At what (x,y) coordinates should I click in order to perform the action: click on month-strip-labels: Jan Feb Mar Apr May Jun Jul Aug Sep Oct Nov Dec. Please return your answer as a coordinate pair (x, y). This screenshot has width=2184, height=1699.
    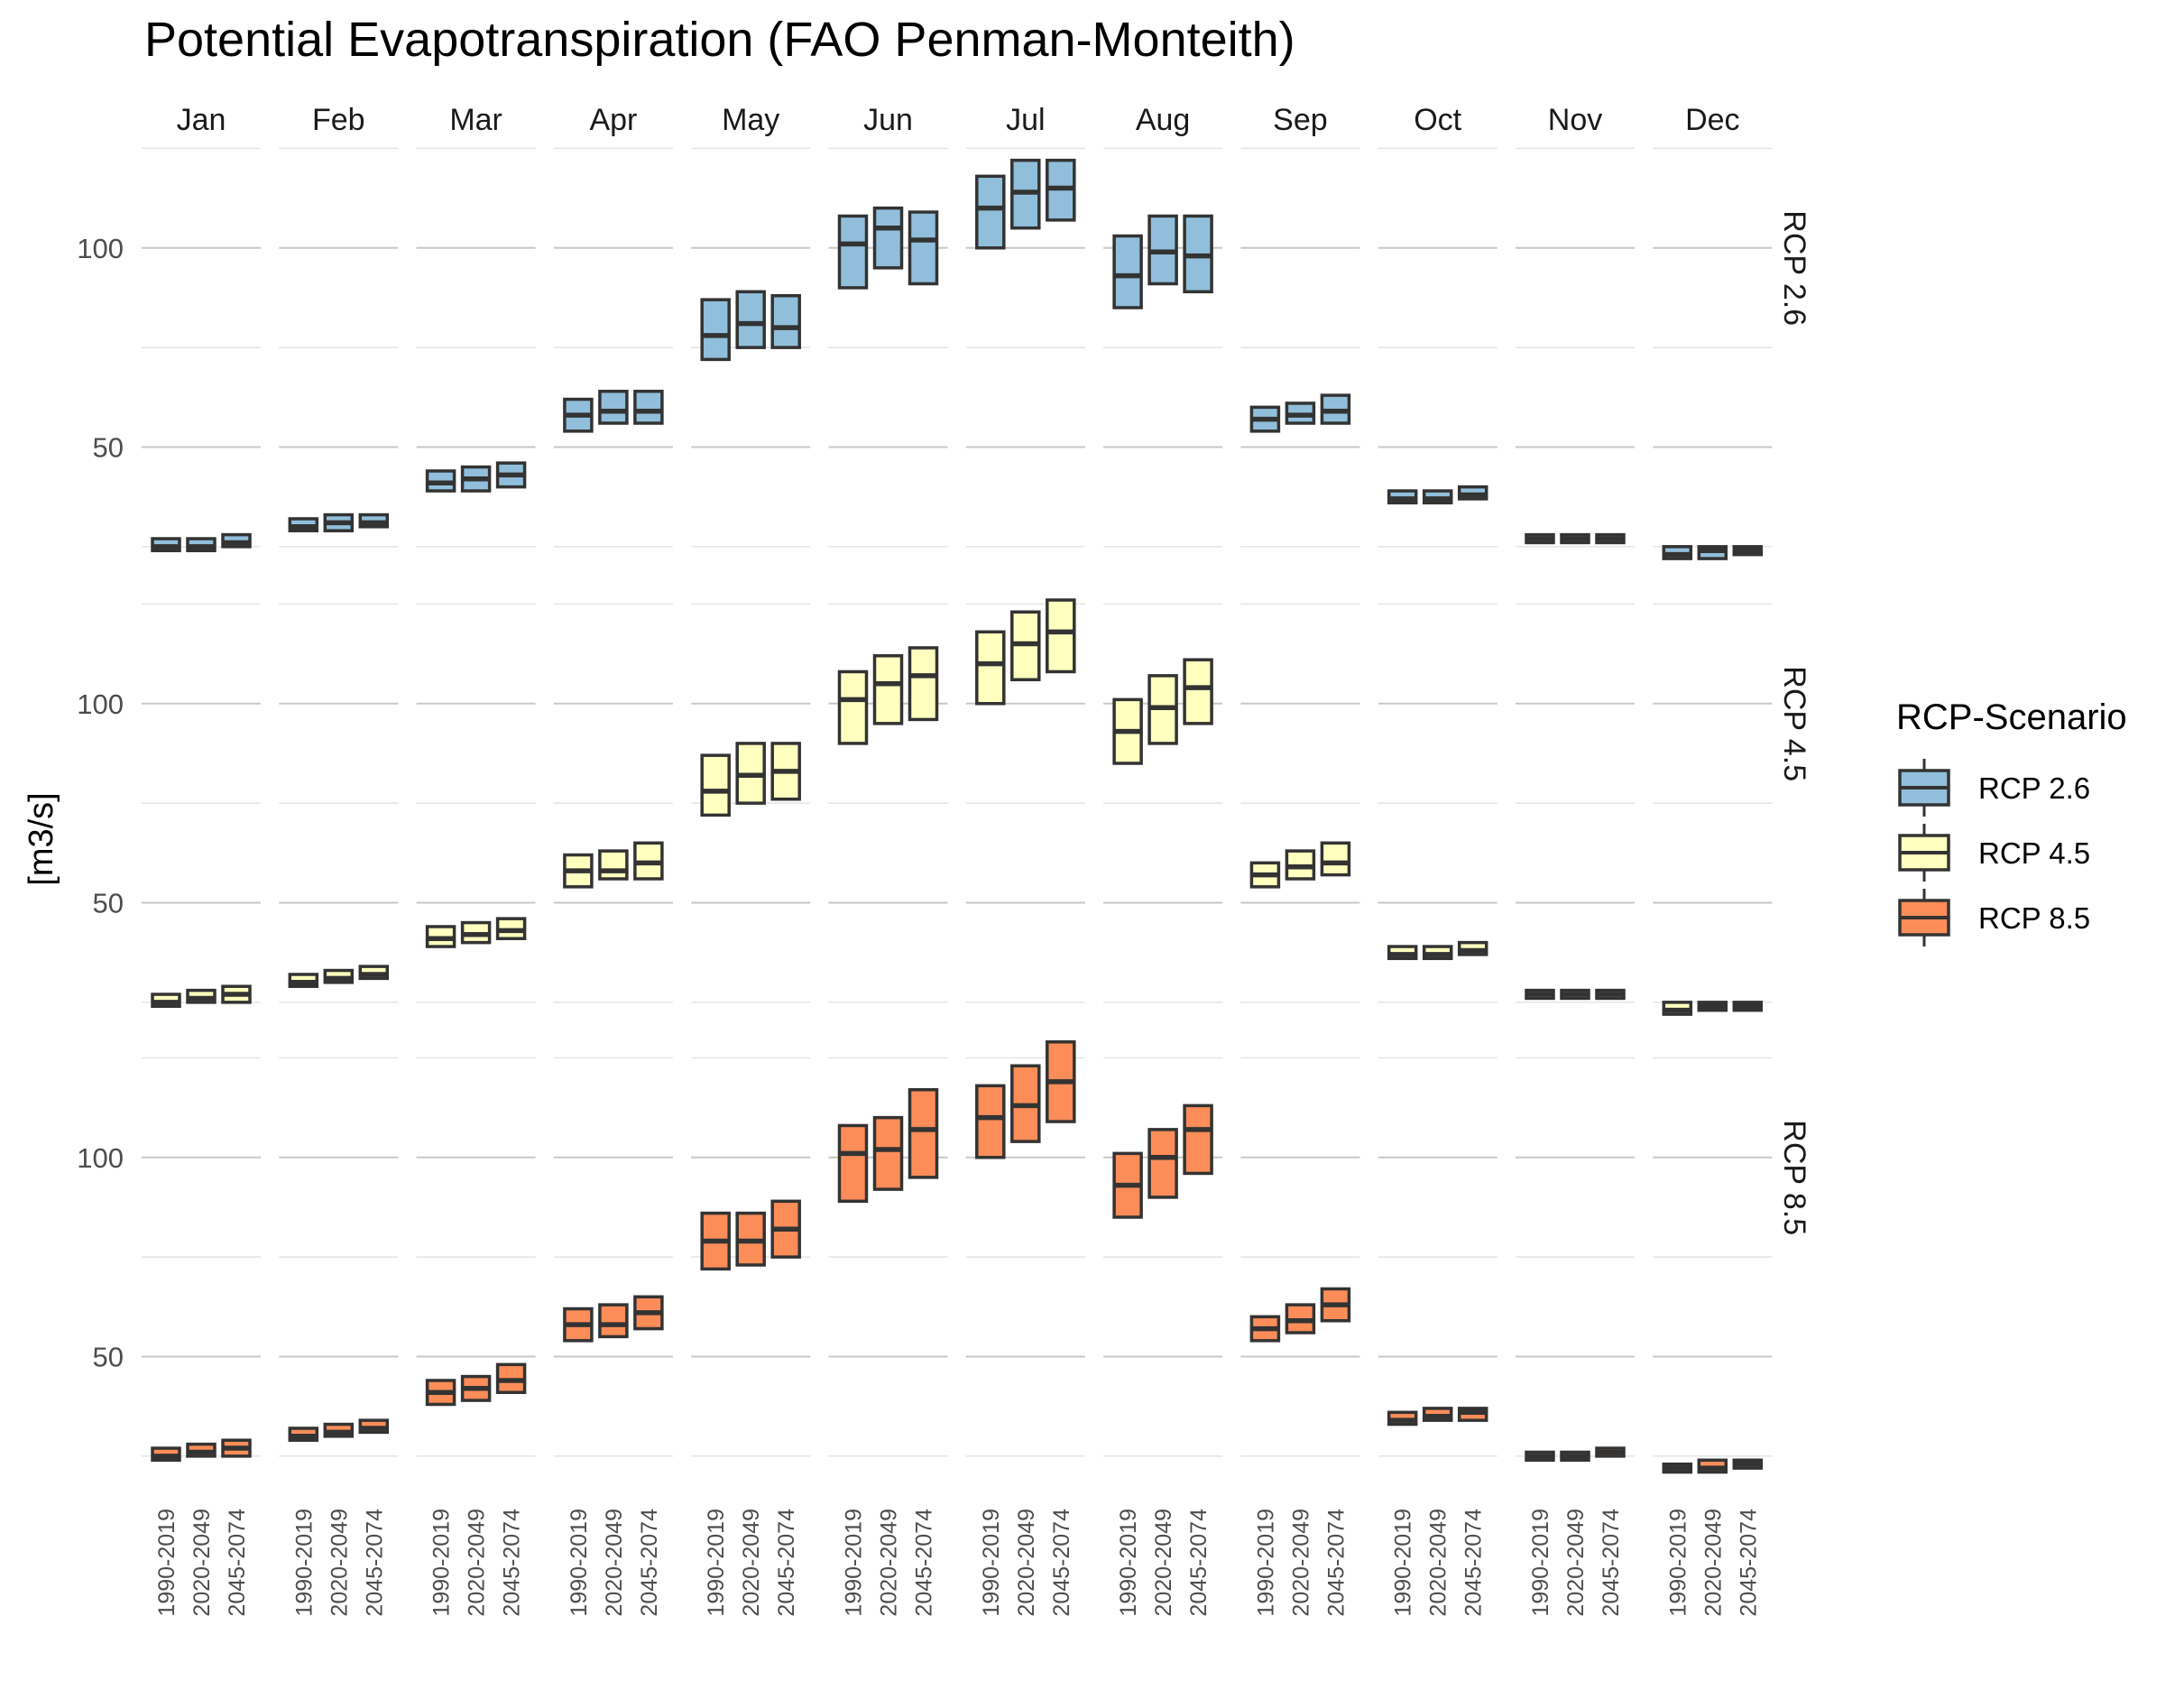
    Looking at the image, I should click on (958, 120).